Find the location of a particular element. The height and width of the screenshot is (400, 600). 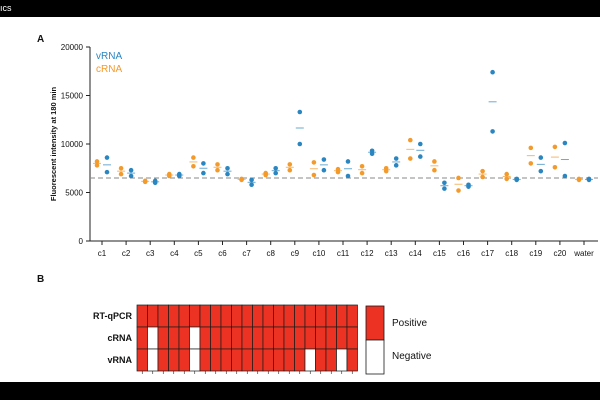

top-text-fragment: ıcs is located at coordinates (6, 8).